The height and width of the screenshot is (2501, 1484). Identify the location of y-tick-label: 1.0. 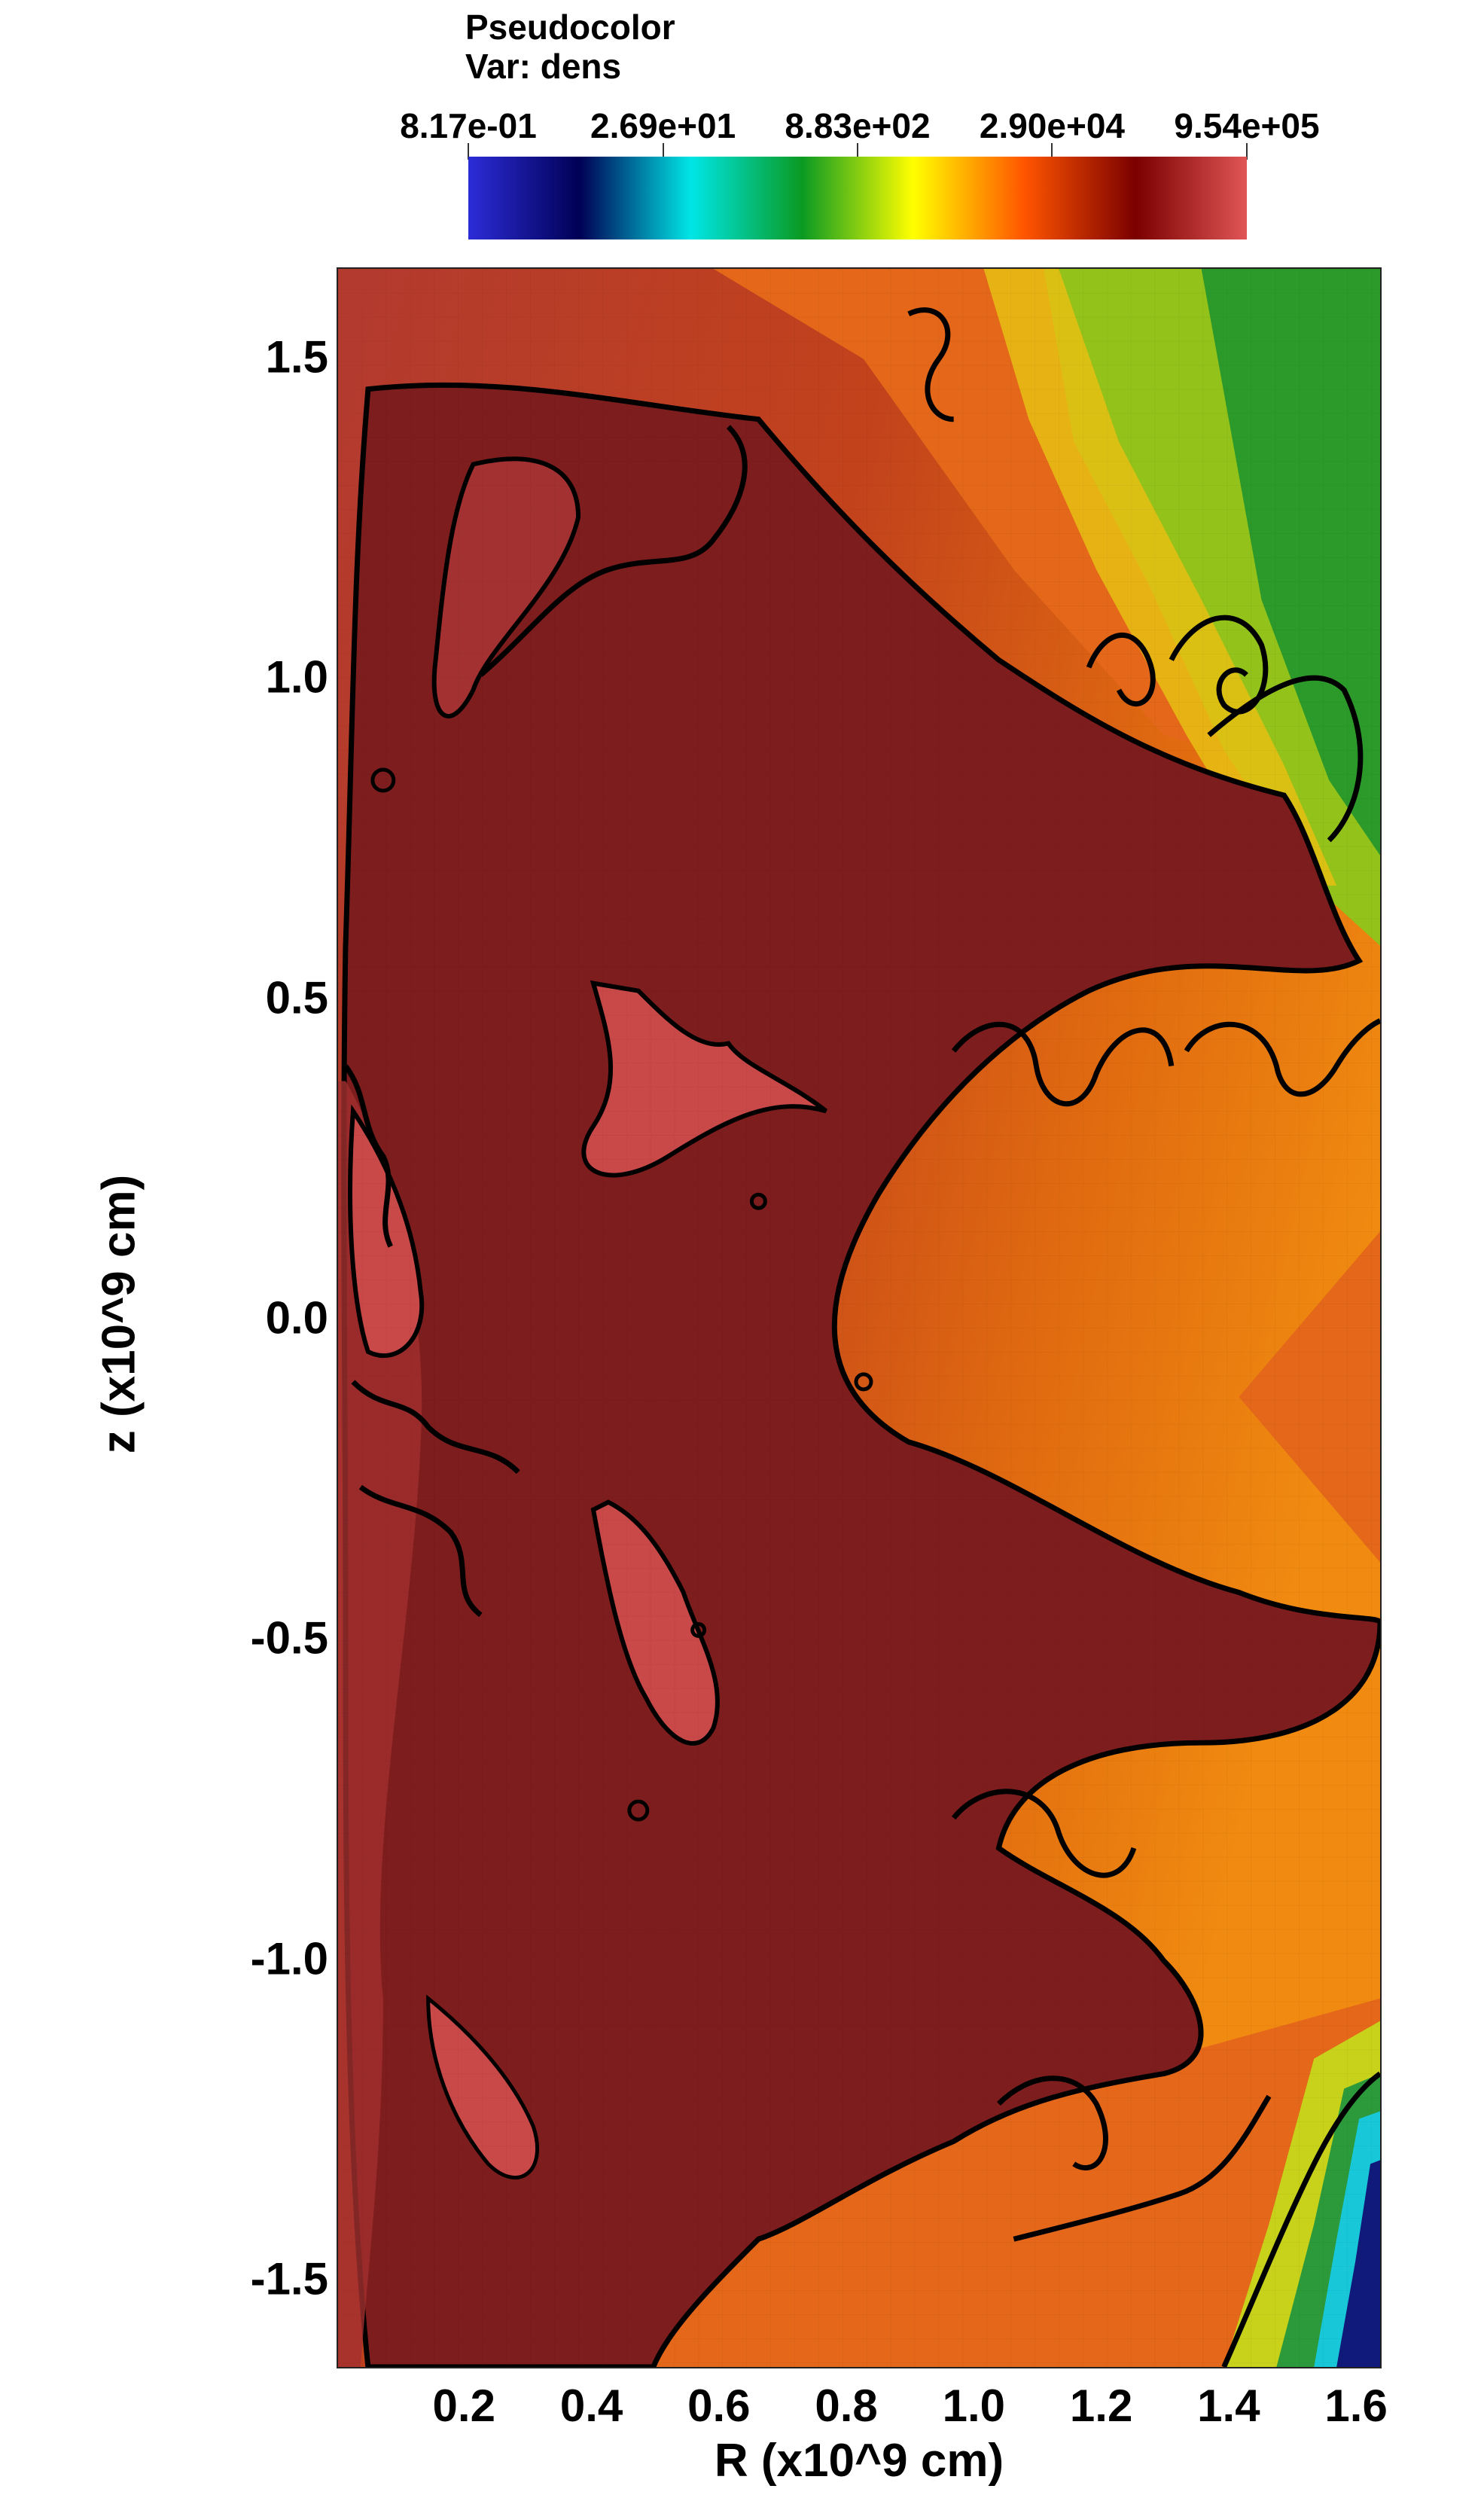
(296, 677).